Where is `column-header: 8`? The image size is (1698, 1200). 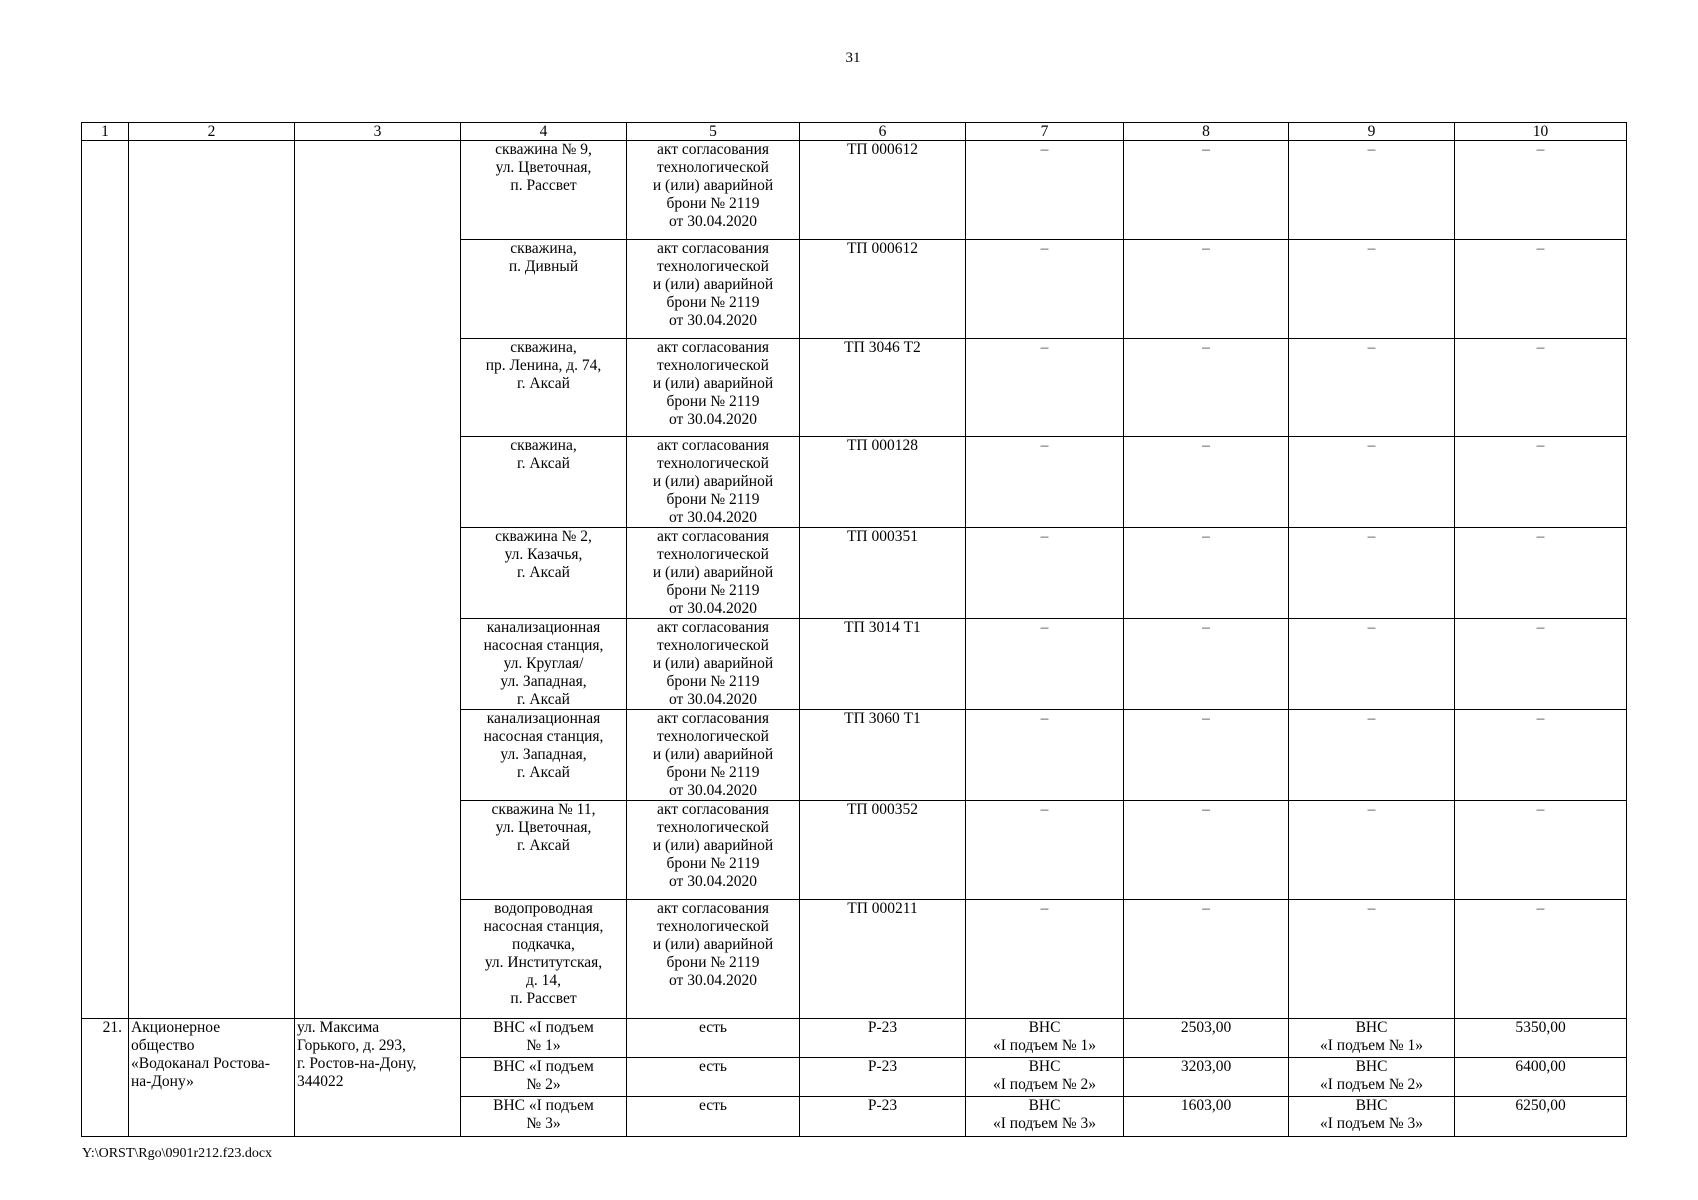
column-header: 8 is located at coordinates (1206, 131).